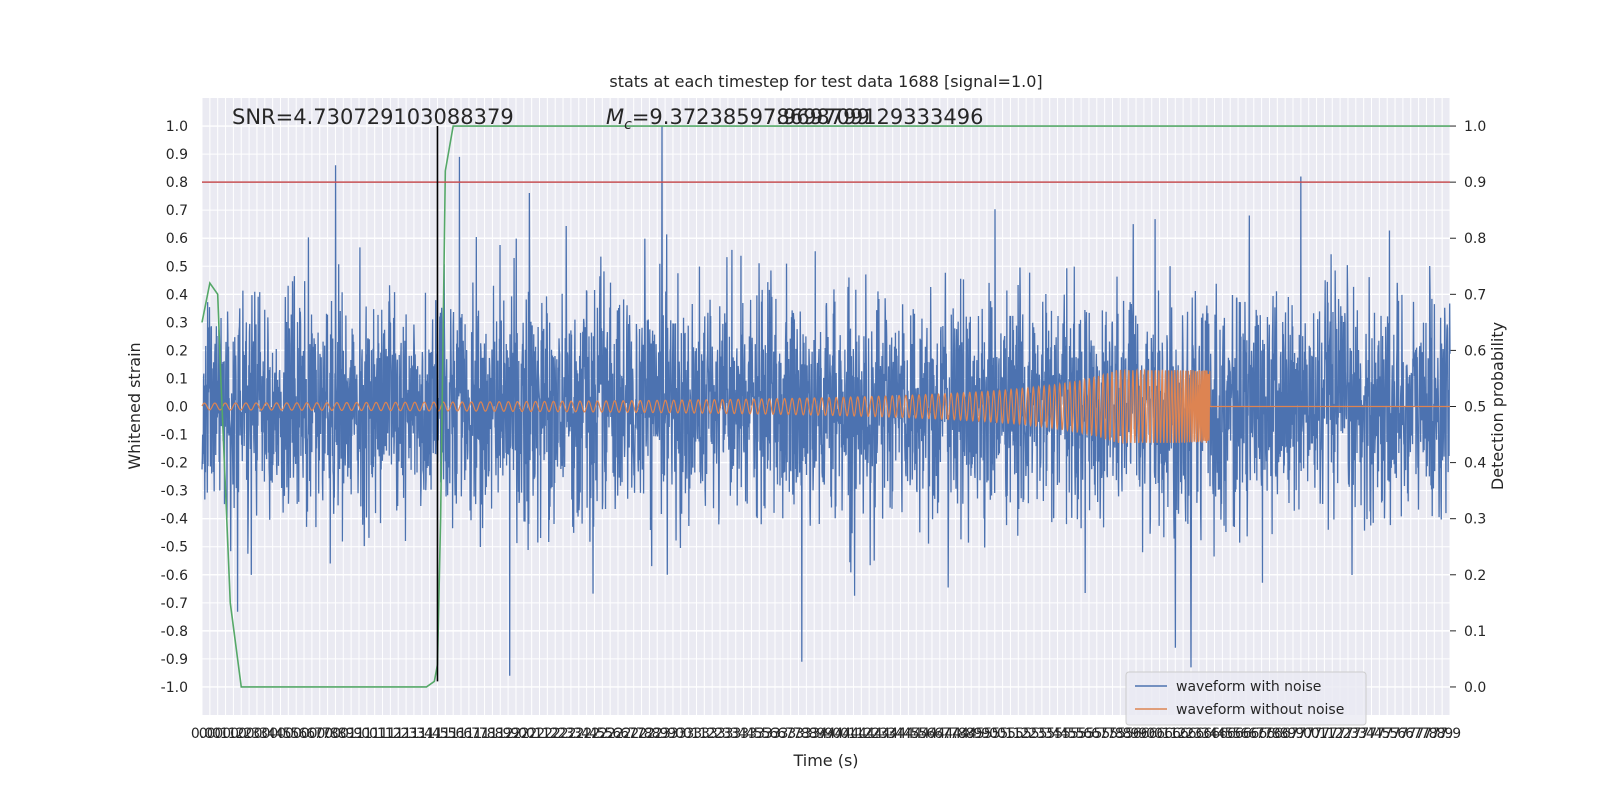 The width and height of the screenshot is (1600, 800). I want to click on x-tick-label: 2.2, so click(547, 734).